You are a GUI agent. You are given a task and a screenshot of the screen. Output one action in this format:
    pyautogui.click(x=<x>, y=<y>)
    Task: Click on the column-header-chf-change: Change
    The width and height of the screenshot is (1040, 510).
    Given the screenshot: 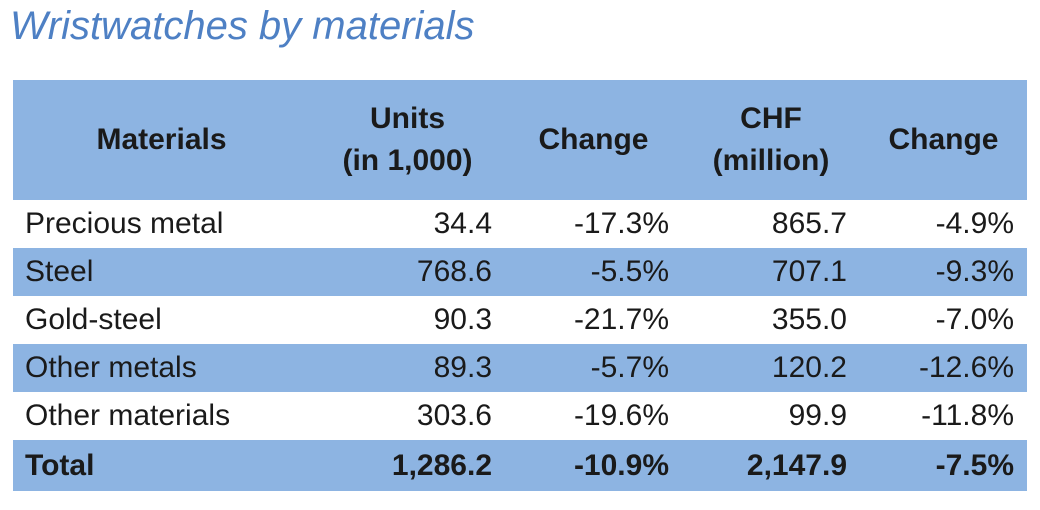 What is the action you would take?
    pyautogui.click(x=943, y=140)
    